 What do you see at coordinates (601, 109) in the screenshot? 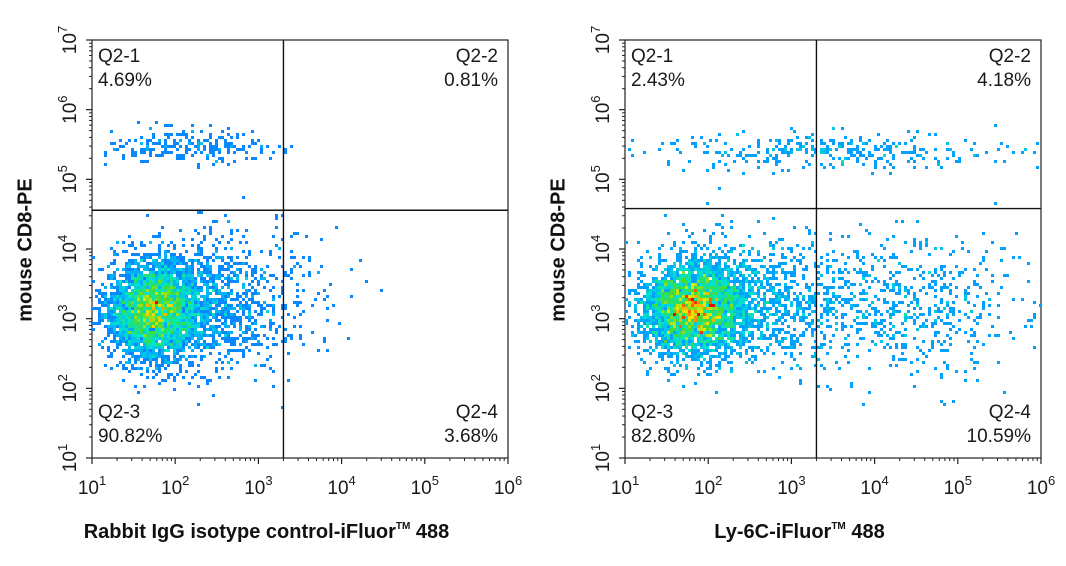
I see `y-tick-label-group: 10⁶` at bounding box center [601, 109].